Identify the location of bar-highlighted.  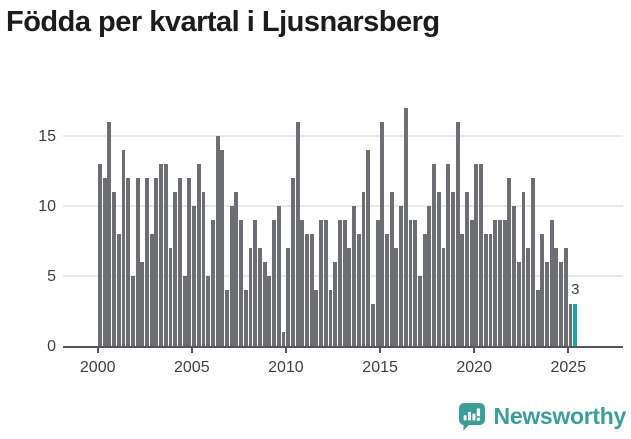
(575, 325).